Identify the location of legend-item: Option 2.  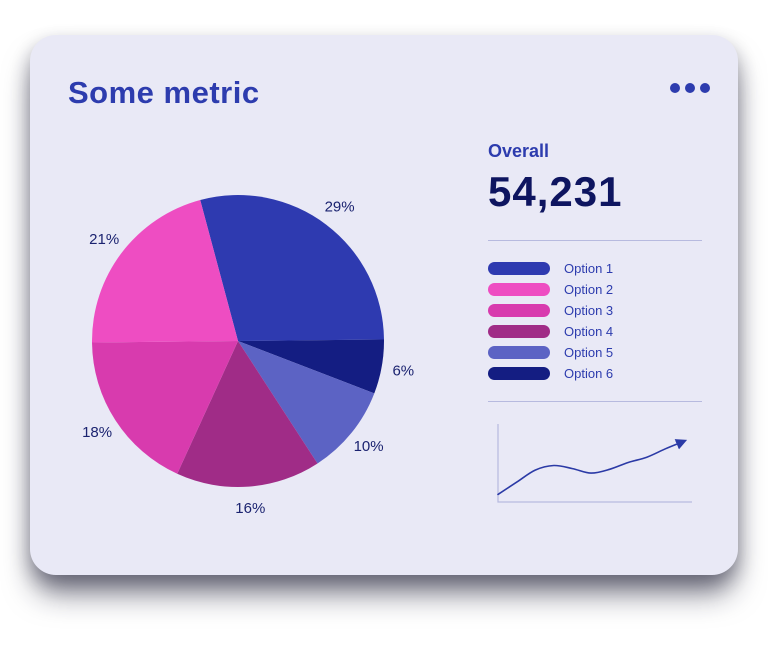
(595, 289).